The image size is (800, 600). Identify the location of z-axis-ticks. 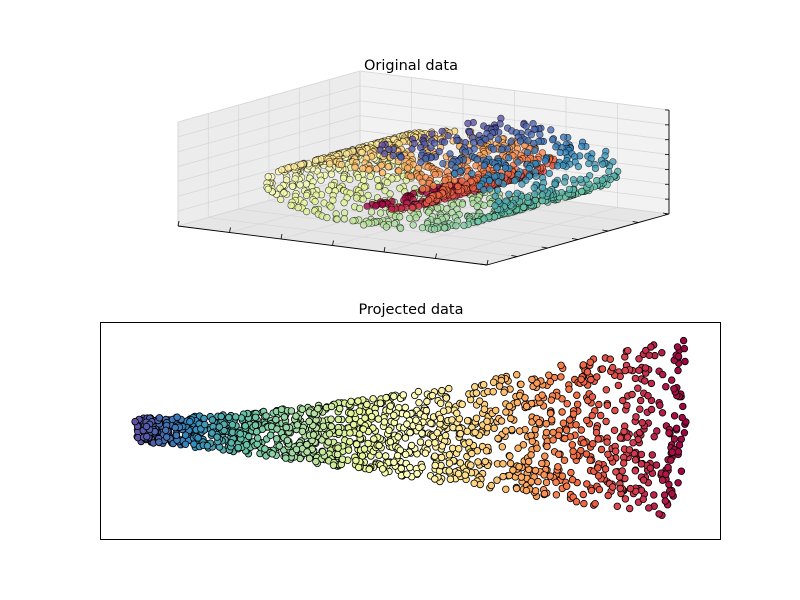
(667, 162).